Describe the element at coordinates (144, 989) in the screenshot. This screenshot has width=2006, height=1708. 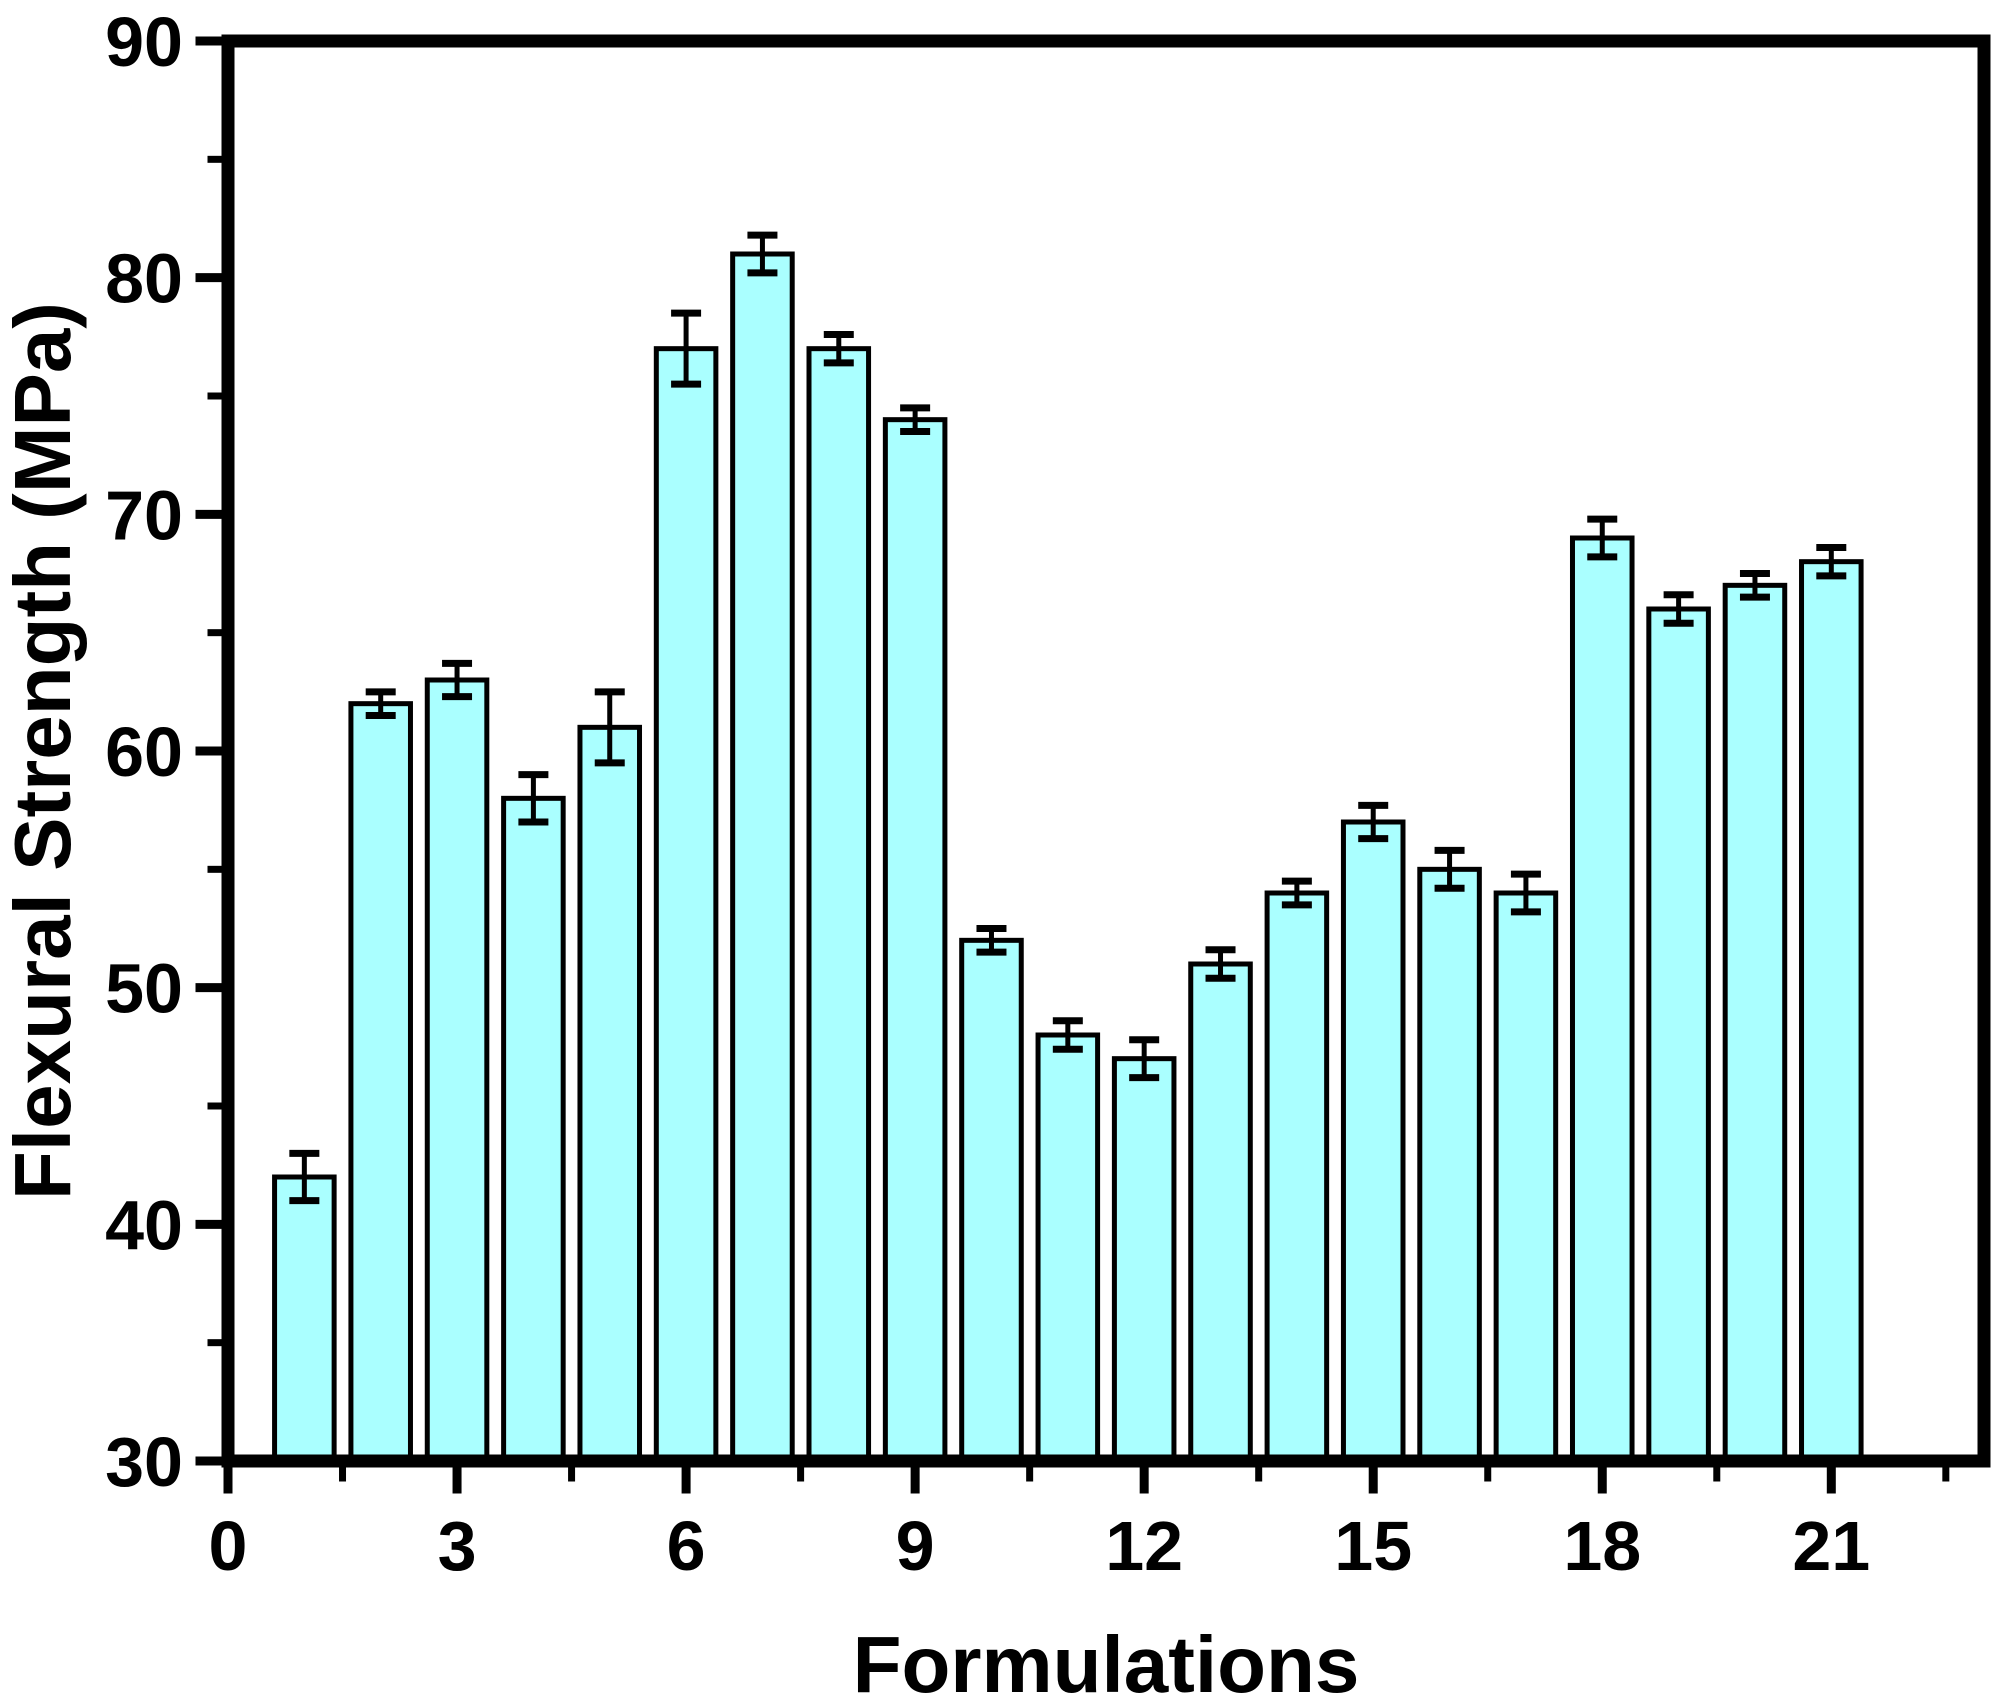
I see `y-tick-label: 50` at that location.